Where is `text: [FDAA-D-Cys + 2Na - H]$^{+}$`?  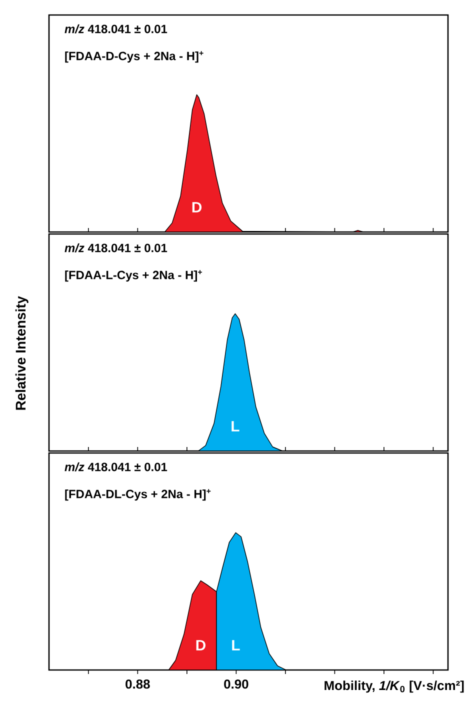
text: [FDAA-D-Cys + 2Na - H]$^{+}$ is located at coordinates (134, 57).